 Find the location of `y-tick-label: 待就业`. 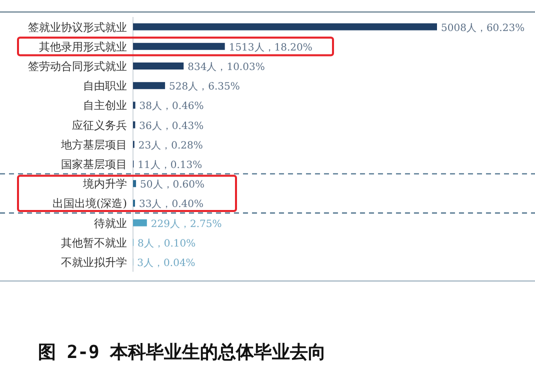

y-tick-label: 待就业 is located at coordinates (110, 223).